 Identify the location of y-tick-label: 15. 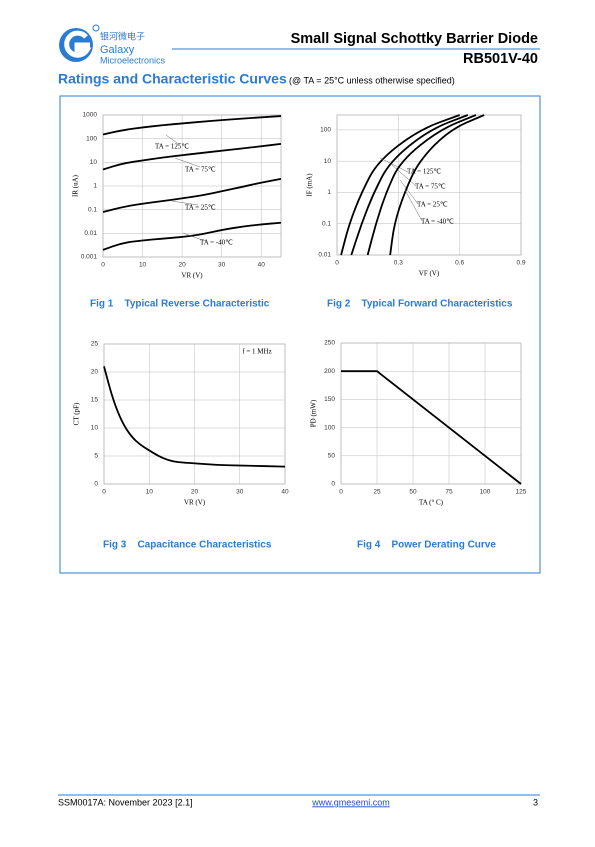
(95, 400).